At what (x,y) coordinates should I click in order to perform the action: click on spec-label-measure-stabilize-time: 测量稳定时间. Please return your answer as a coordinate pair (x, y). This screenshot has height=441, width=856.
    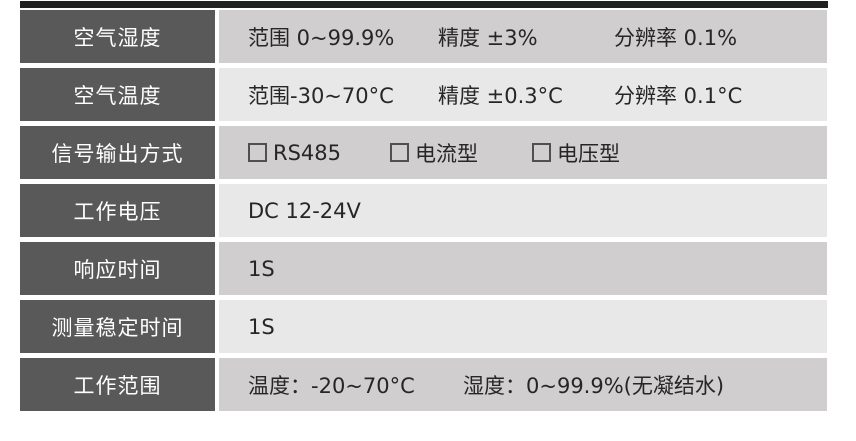
    Looking at the image, I should click on (117, 326).